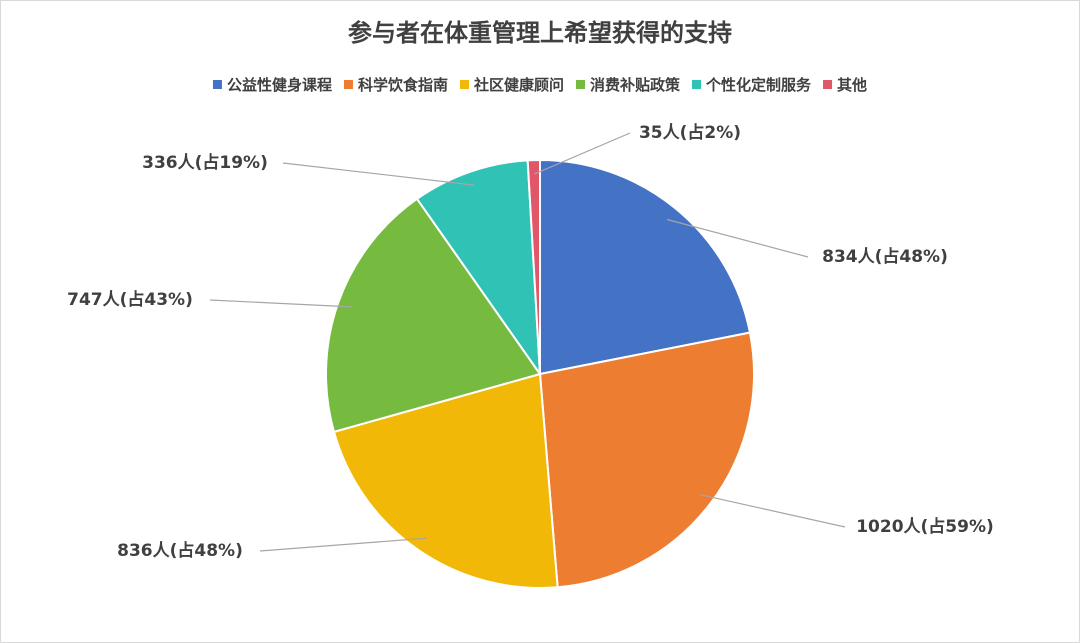 The width and height of the screenshot is (1080, 643). Describe the element at coordinates (130, 299) in the screenshot. I see `data-label: 747人(占43%)` at that location.